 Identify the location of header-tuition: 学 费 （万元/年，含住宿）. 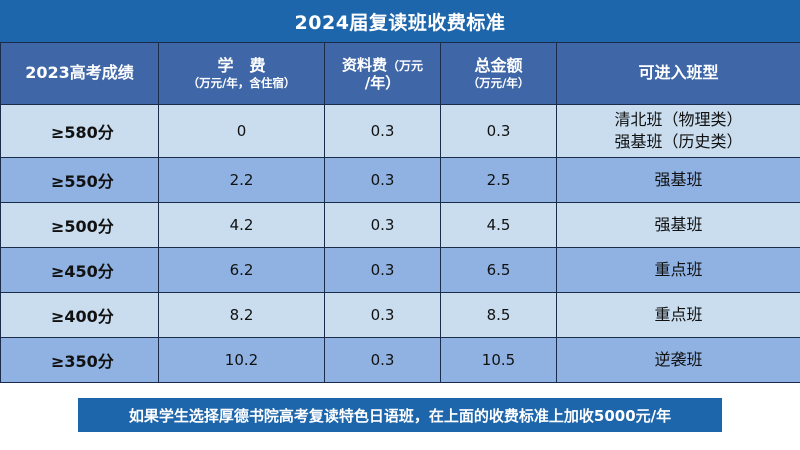
(241, 73).